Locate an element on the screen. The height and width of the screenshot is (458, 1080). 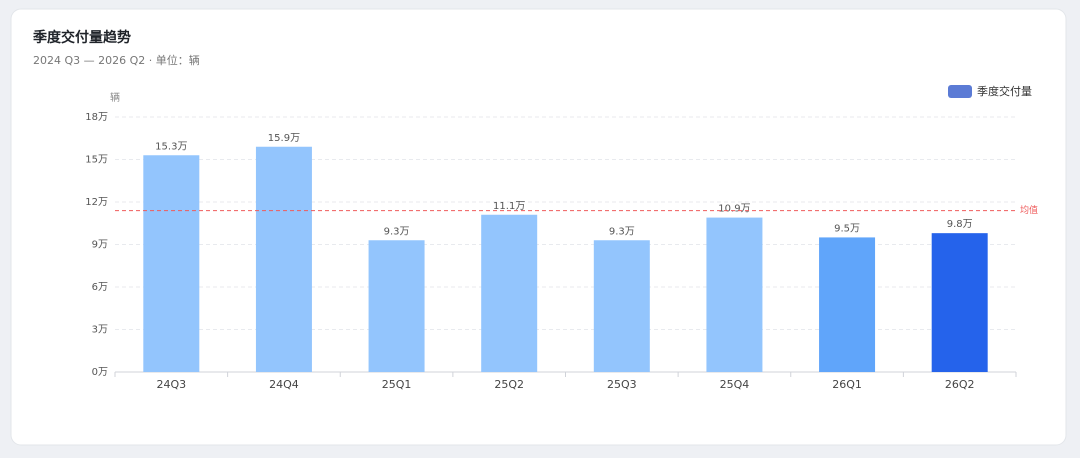
x-tick-label: 26Q1 is located at coordinates (847, 384).